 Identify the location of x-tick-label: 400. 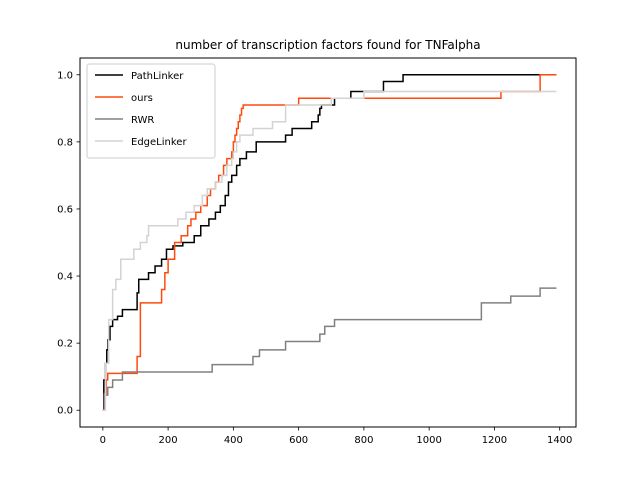
(233, 440).